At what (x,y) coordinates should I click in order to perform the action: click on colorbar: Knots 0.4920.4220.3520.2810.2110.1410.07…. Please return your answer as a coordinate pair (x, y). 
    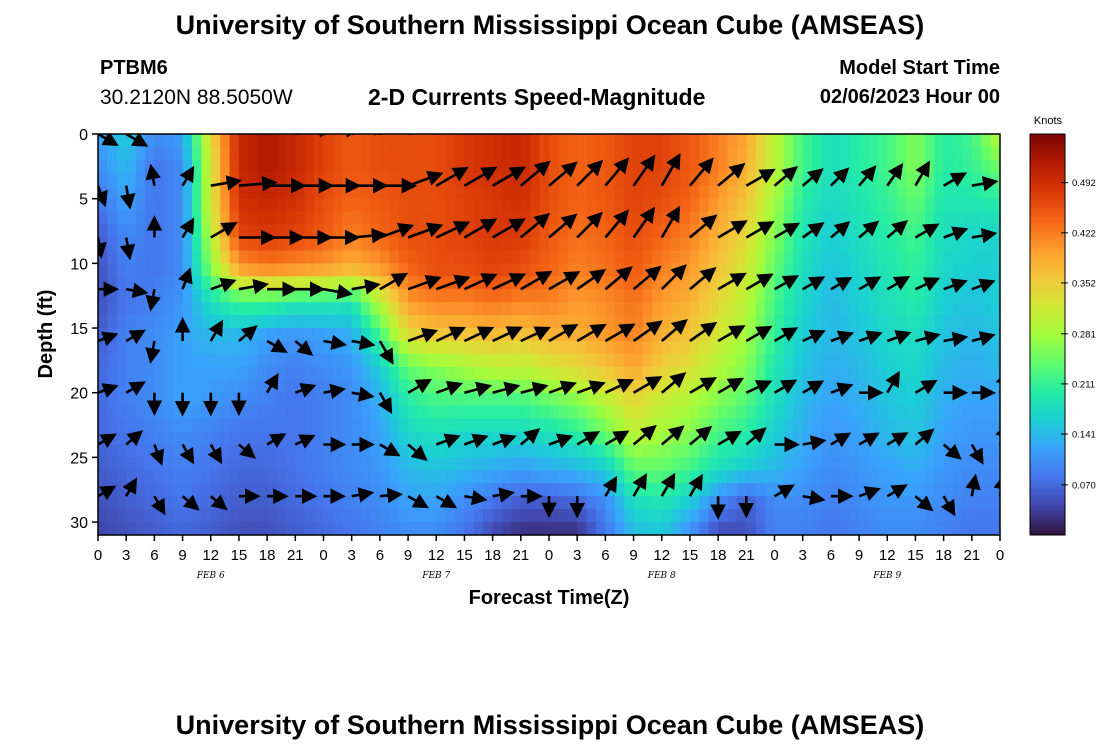
    Looking at the image, I should click on (1062, 325).